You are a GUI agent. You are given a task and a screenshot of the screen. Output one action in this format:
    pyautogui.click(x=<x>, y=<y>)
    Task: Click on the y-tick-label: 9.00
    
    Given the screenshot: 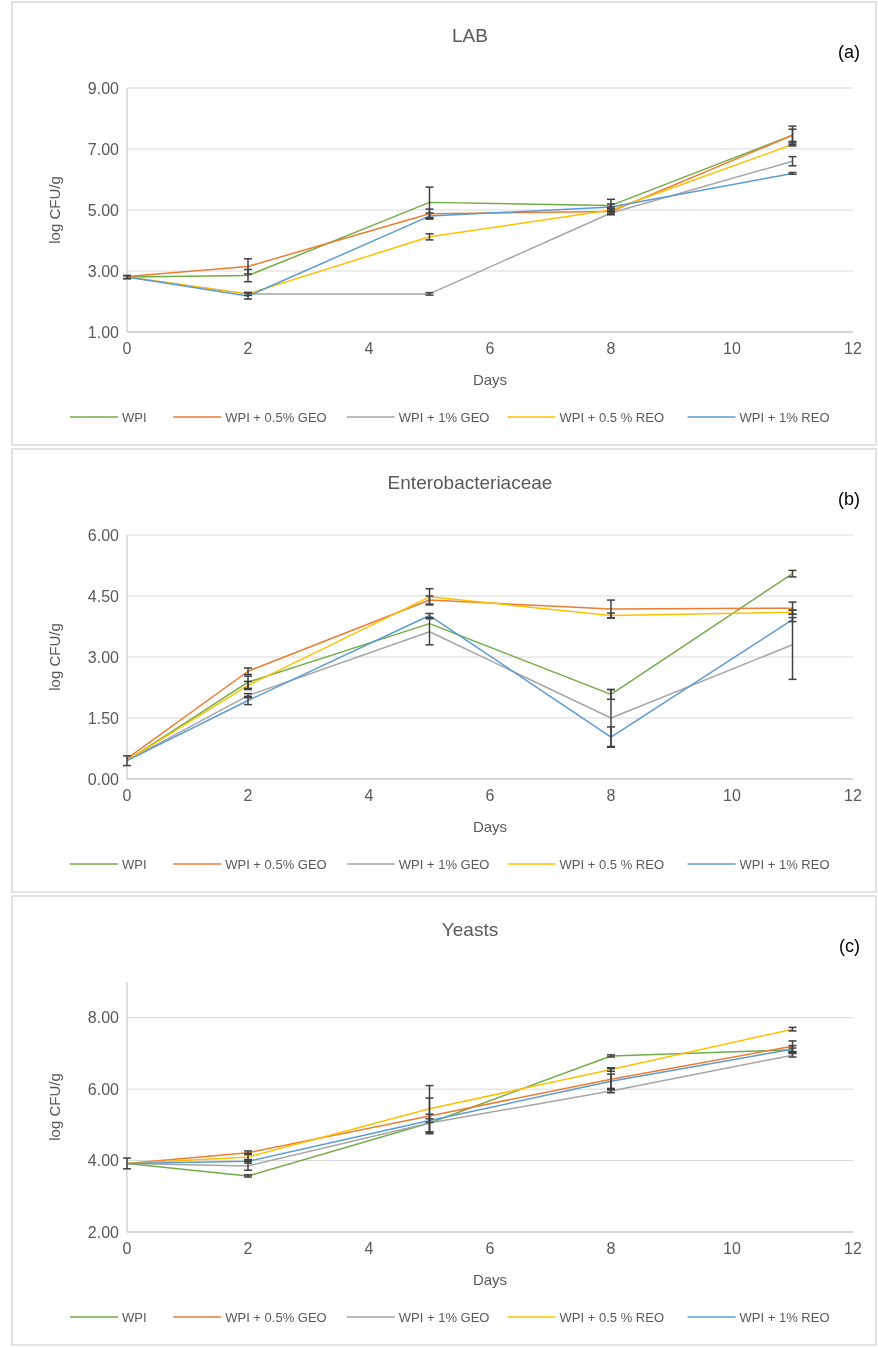 What is the action you would take?
    pyautogui.click(x=103, y=88)
    